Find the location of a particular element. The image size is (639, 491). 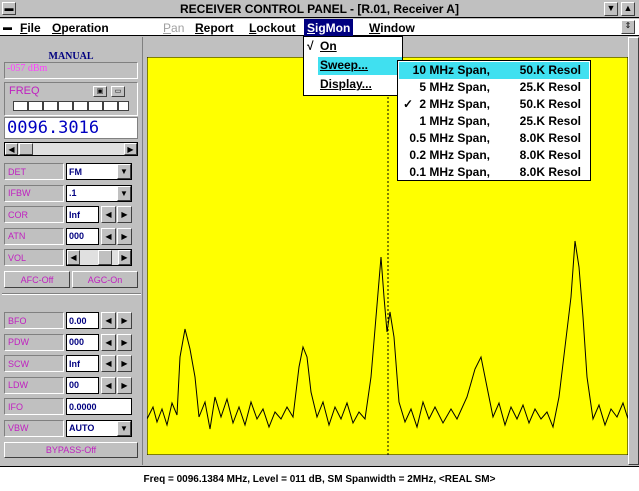

menu-item: File is located at coordinates (30, 28).